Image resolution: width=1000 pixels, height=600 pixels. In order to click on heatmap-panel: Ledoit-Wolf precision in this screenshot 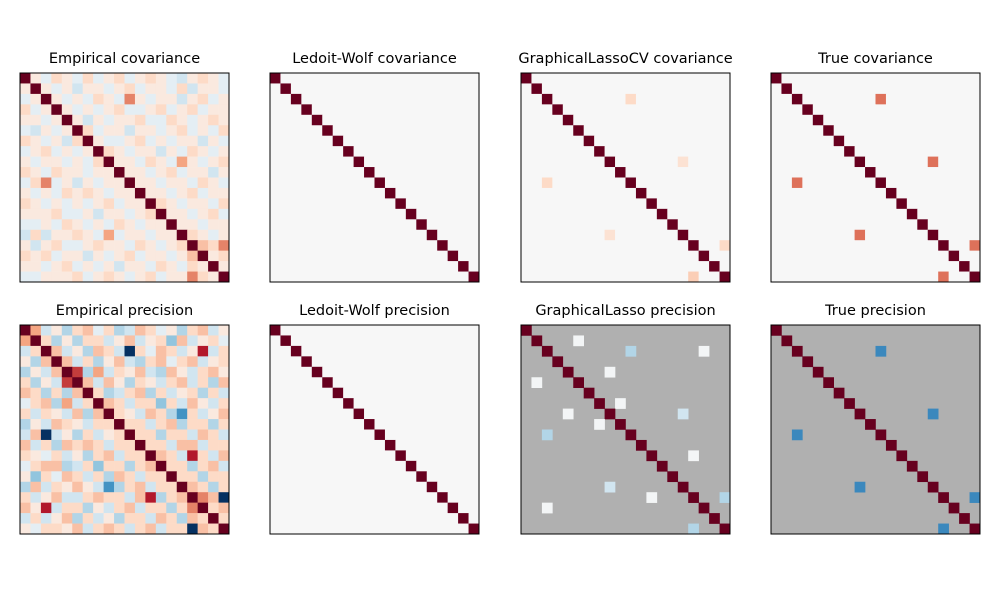, I will do `click(374, 419)`.